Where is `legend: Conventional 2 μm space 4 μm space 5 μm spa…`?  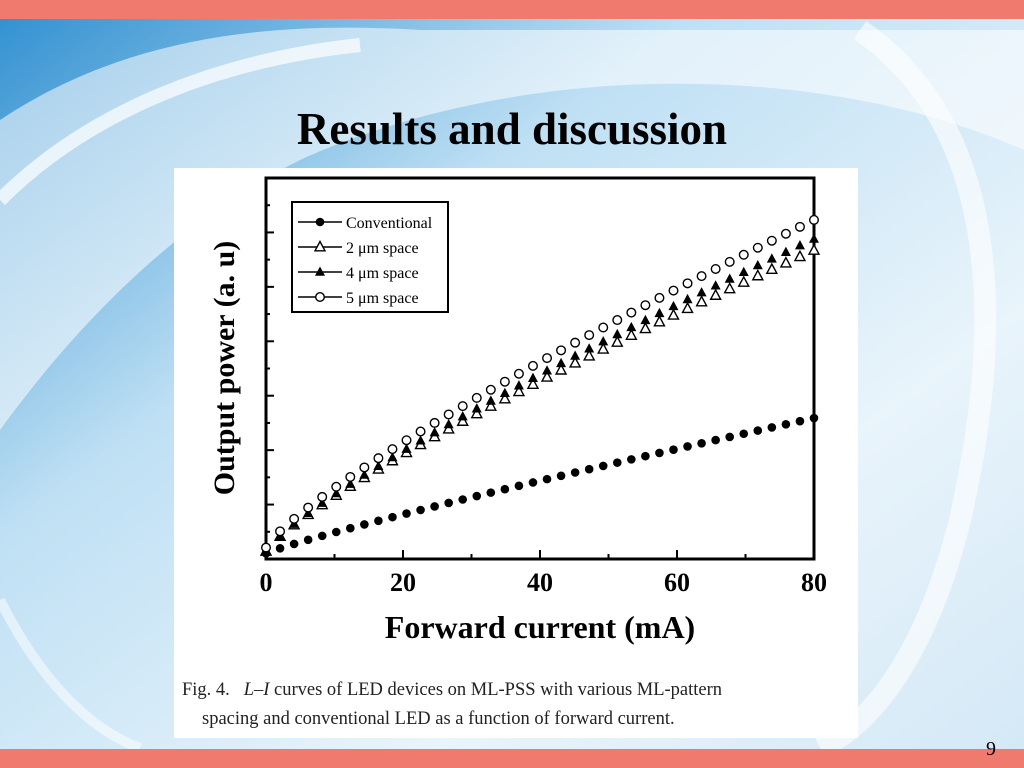 legend: Conventional 2 μm space 4 μm space 5 μm spa… is located at coordinates (370, 257).